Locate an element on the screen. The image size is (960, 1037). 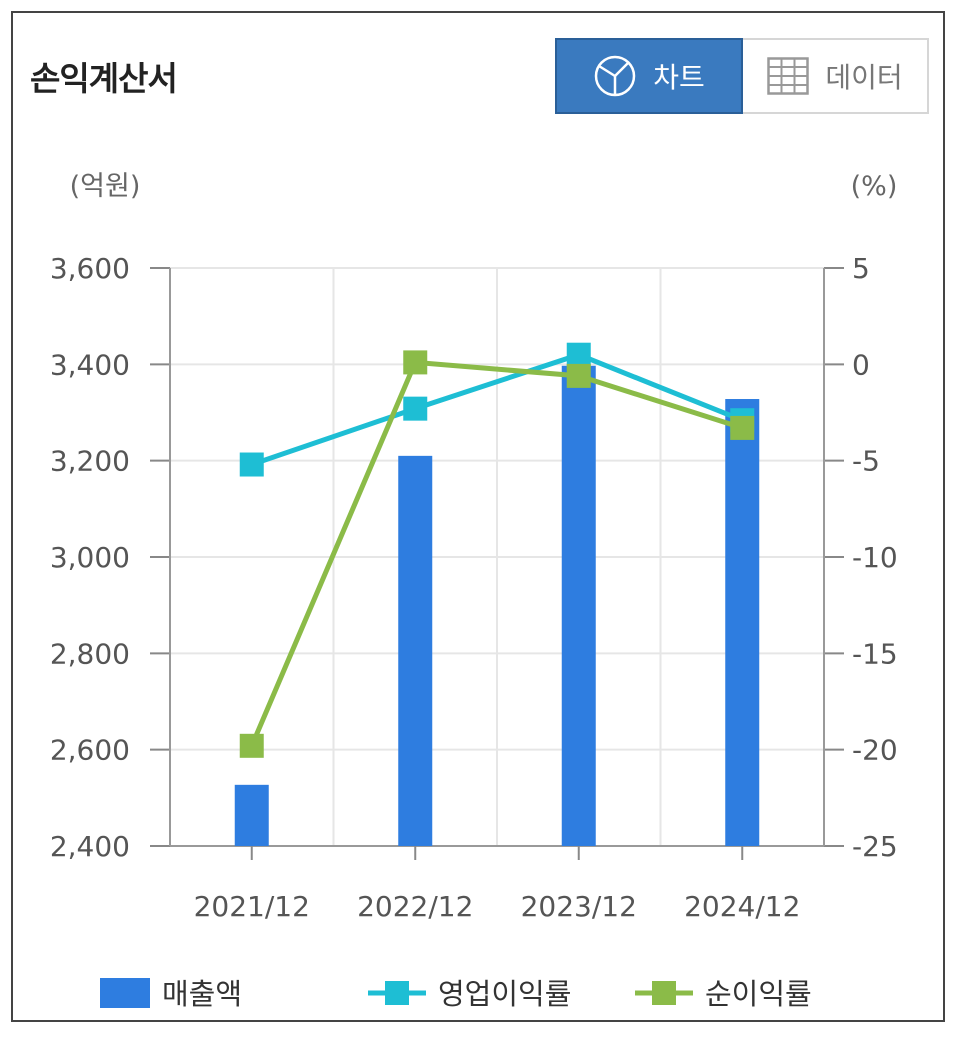
pie-chart-icon is located at coordinates (615, 76).